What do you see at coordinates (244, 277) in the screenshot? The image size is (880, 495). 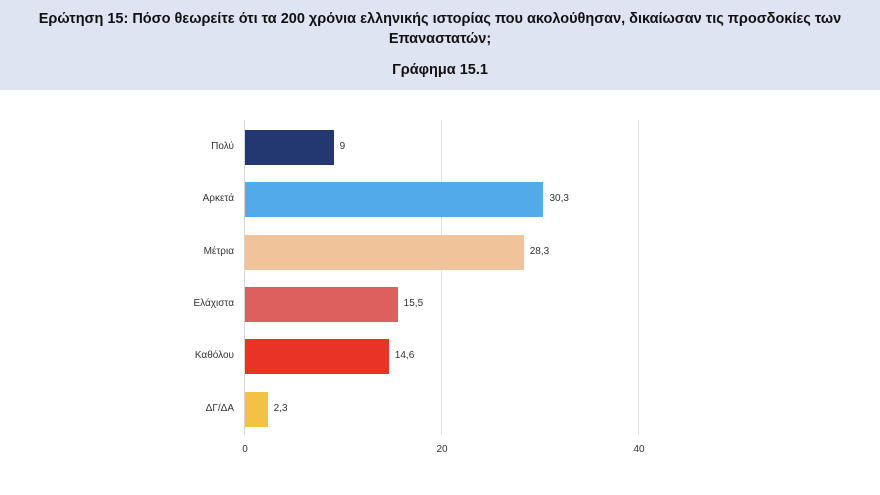 I see `y-axis-line` at bounding box center [244, 277].